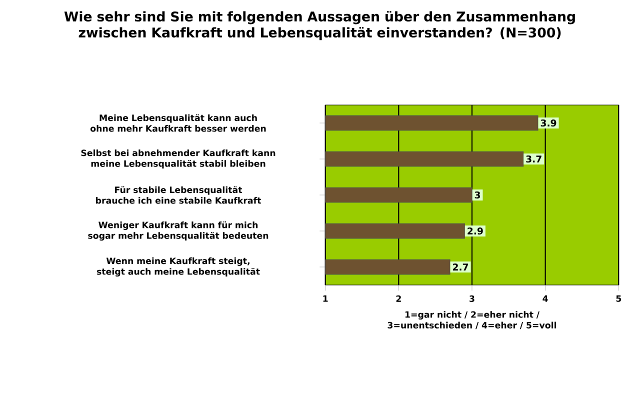 This screenshot has width=640, height=393. Describe the element at coordinates (178, 267) in the screenshot. I see `y-tick-label: Wenn meine Kaufkraft steigt, steigt auch meine Lebensqualität` at that location.